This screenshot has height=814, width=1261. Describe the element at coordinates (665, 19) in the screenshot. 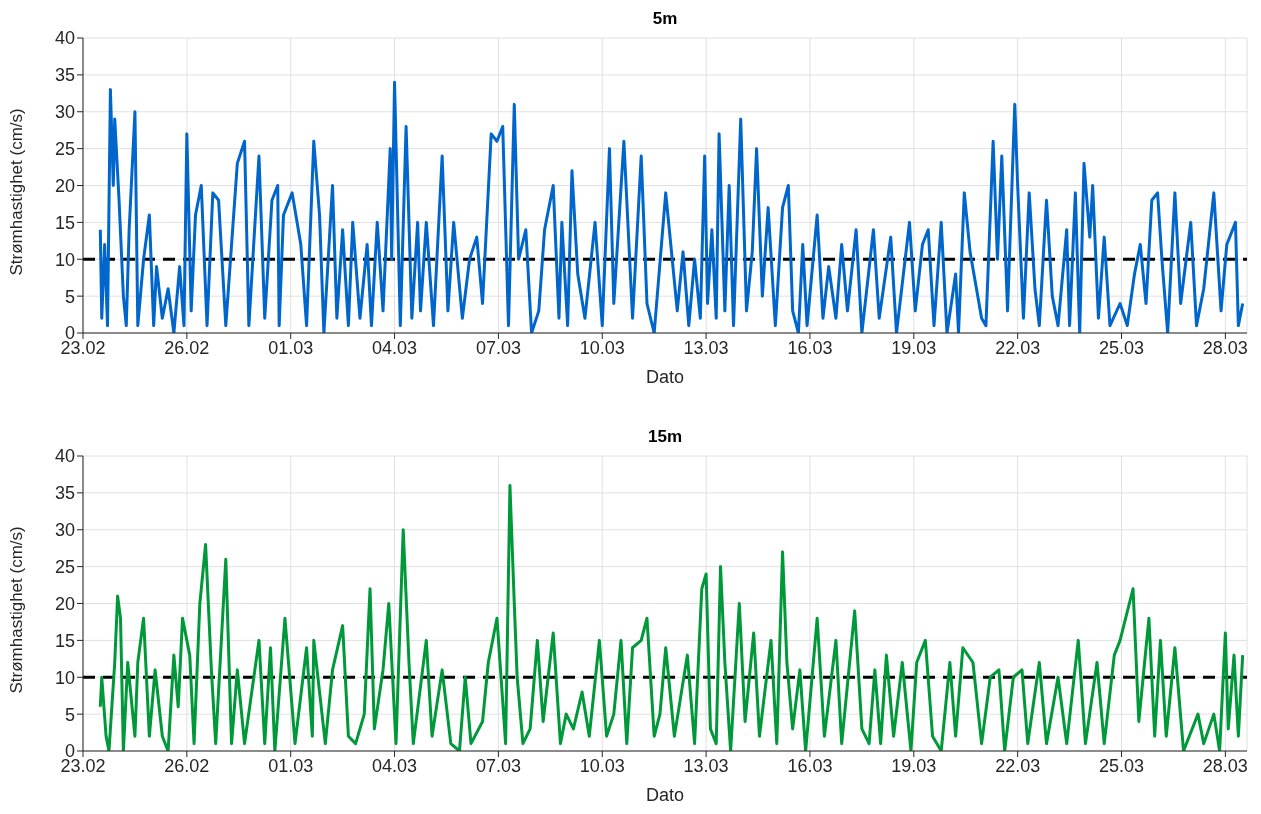

I see `chart-title: 5m` at that location.